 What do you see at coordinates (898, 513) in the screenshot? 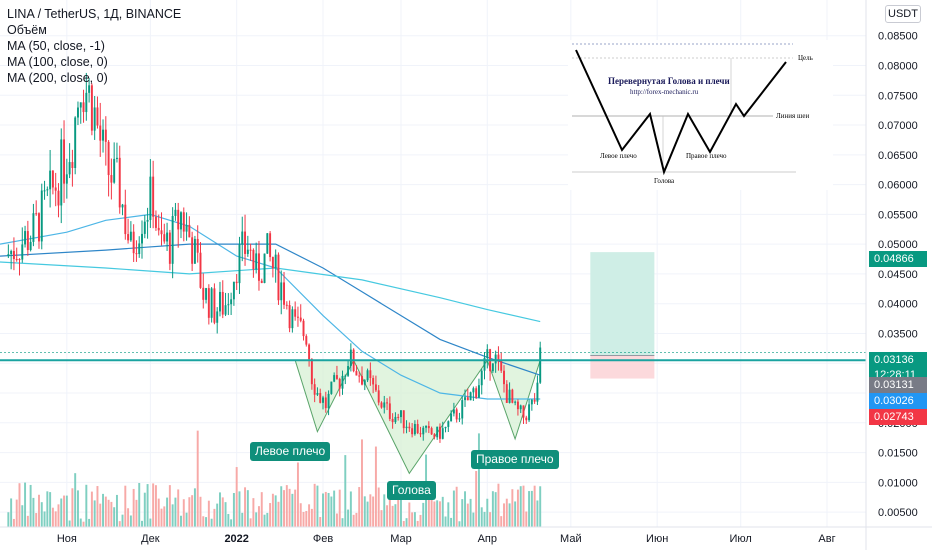
I see `y-tick-label: 0.00500` at bounding box center [898, 513].